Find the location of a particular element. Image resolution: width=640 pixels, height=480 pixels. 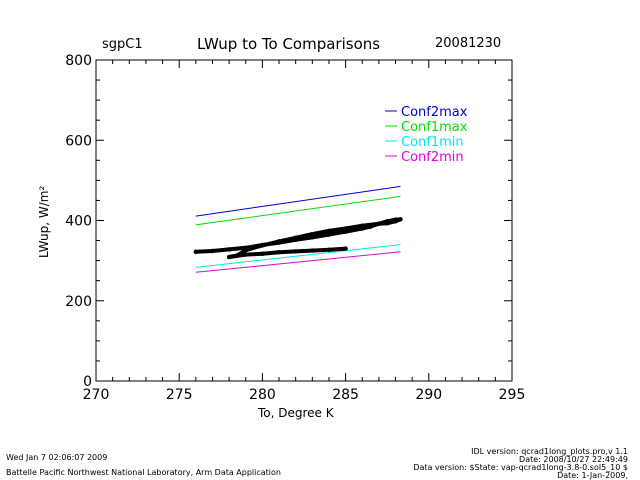

x-tick-label: 285 is located at coordinates (345, 395).